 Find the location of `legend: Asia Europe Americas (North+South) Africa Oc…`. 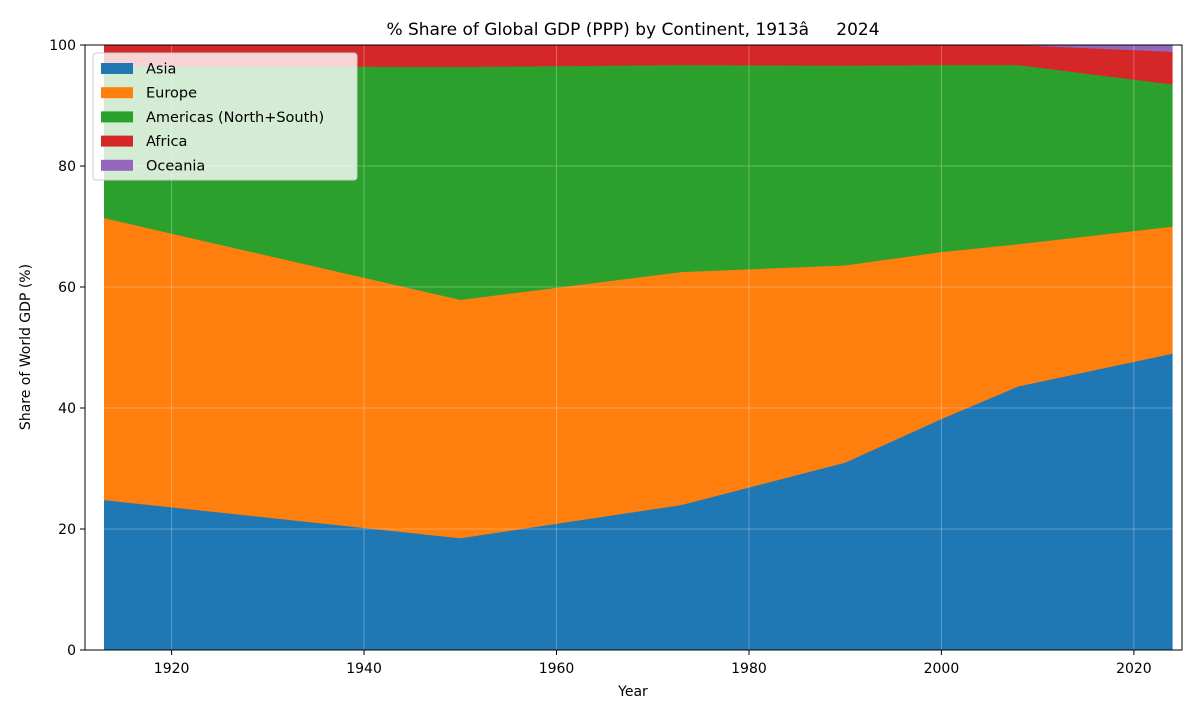

legend: Asia Europe Americas (North+South) Africa Oc… is located at coordinates (225, 116).